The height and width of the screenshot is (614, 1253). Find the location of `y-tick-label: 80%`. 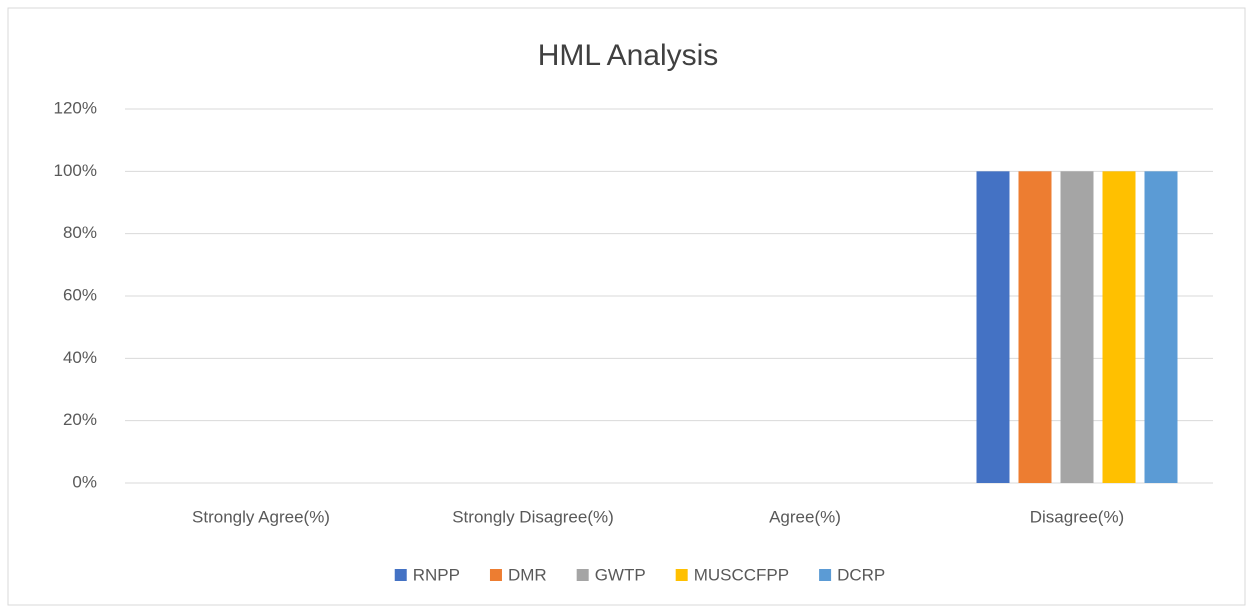

y-tick-label: 80% is located at coordinates (80, 232).